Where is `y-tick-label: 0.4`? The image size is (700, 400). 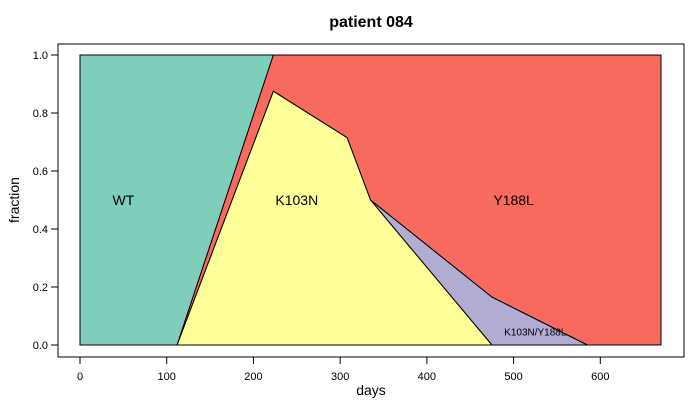 y-tick-label: 0.4 is located at coordinates (40, 230).